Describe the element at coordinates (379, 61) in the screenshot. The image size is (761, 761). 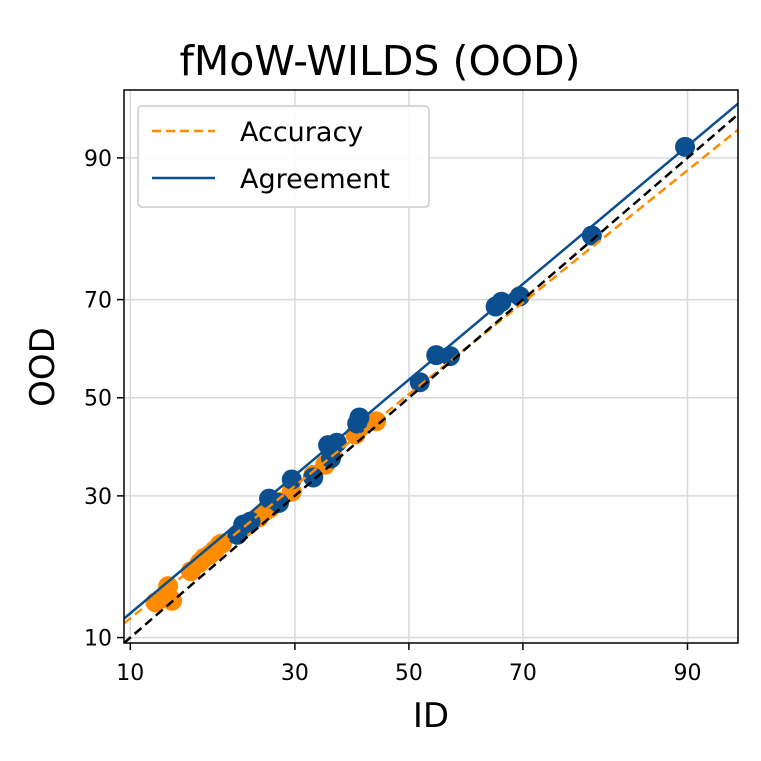
I see `chart-title: fMoW-WILDS (OOD)` at that location.